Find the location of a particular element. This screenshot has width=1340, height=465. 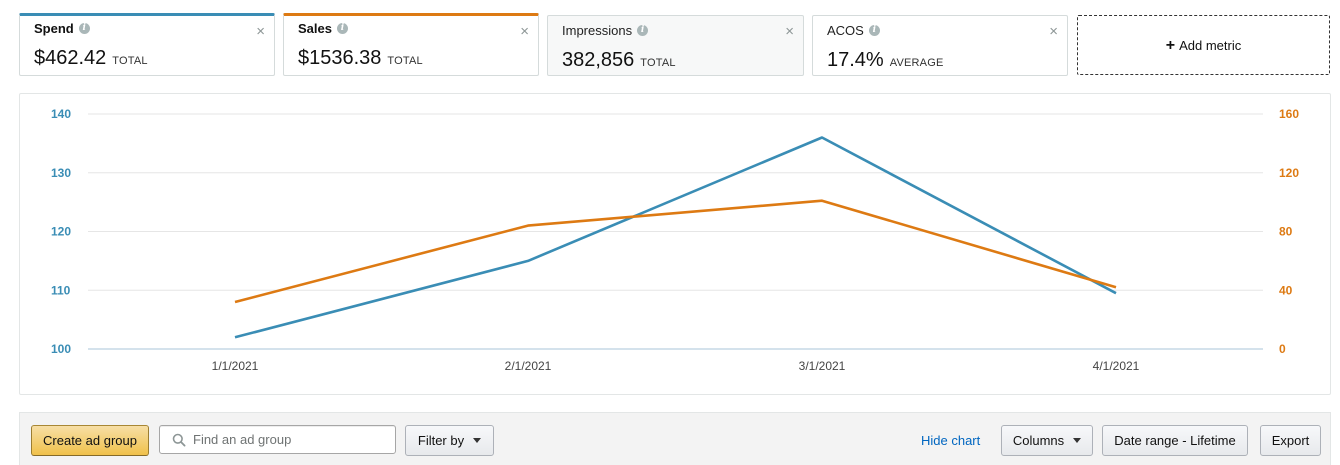

plus-icon: + is located at coordinates (1170, 45).